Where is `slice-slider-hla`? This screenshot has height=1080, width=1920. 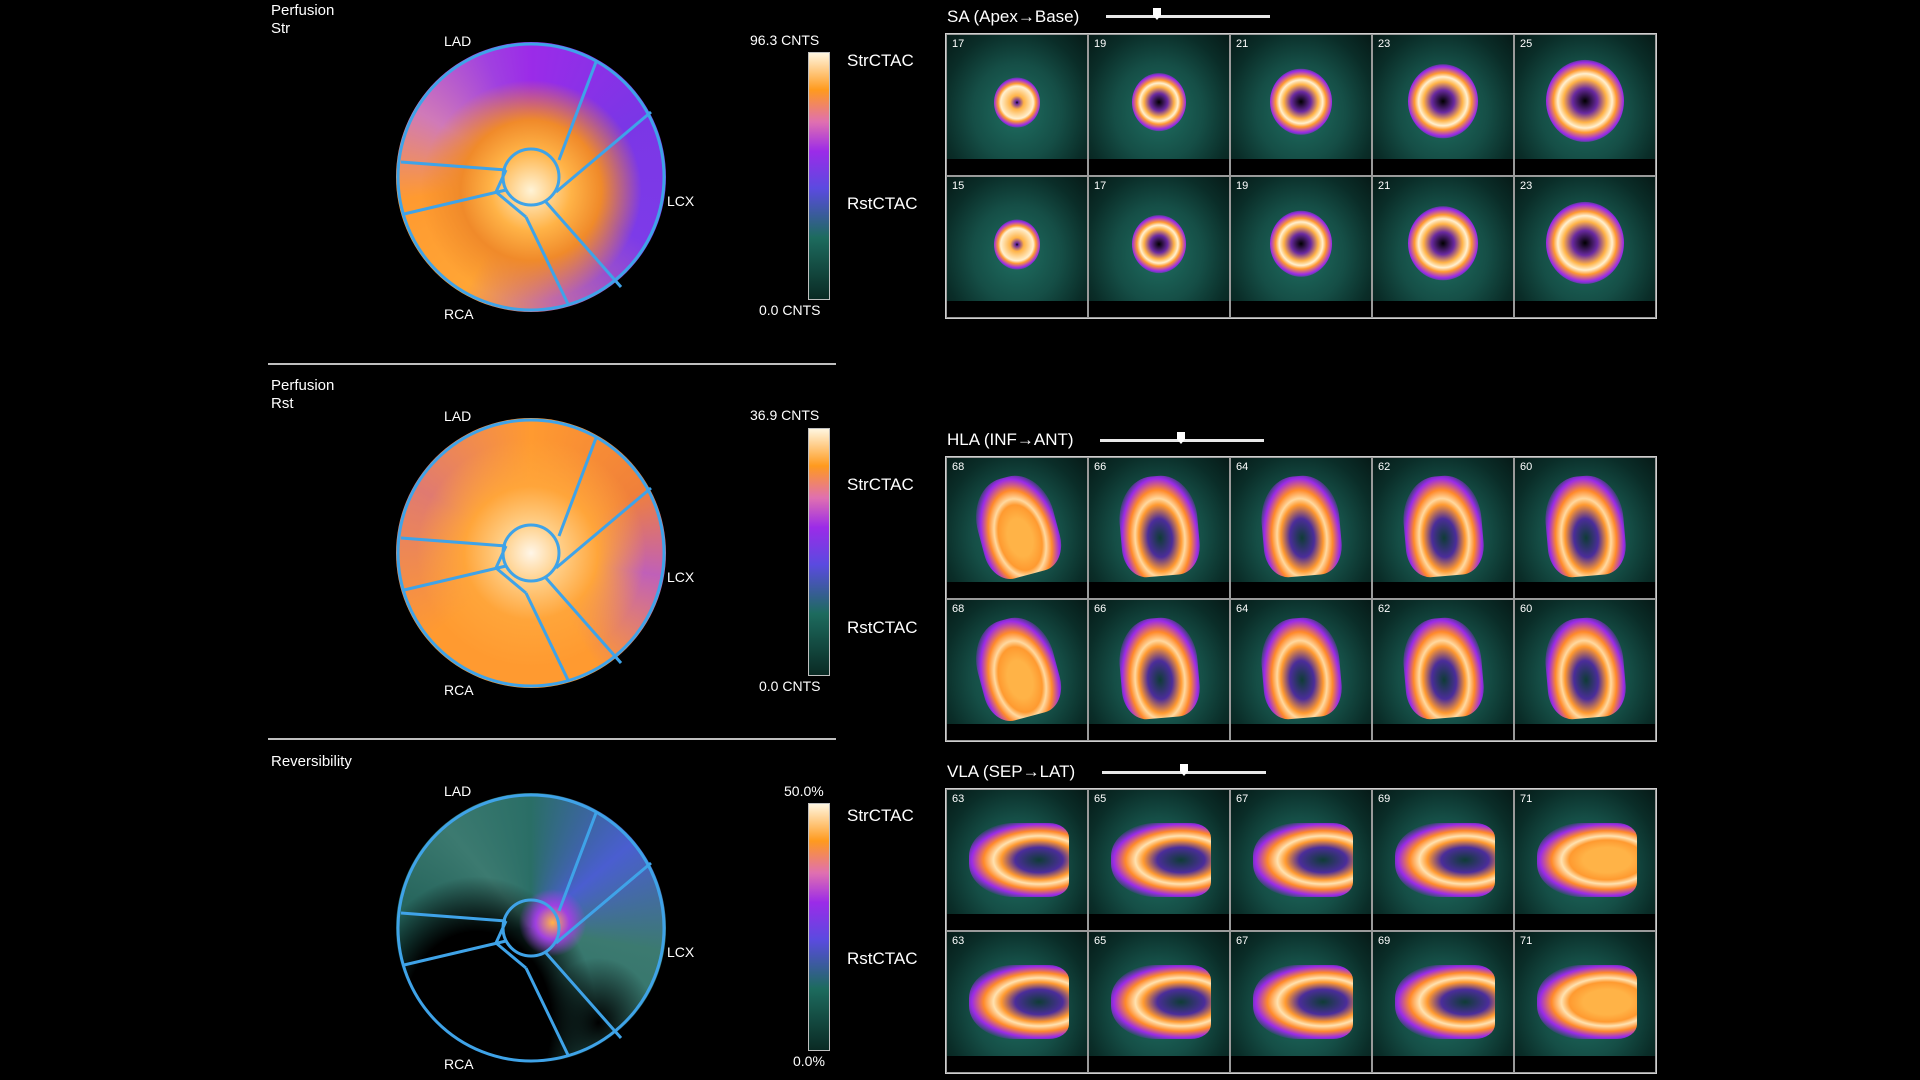 slice-slider-hla is located at coordinates (1182, 438).